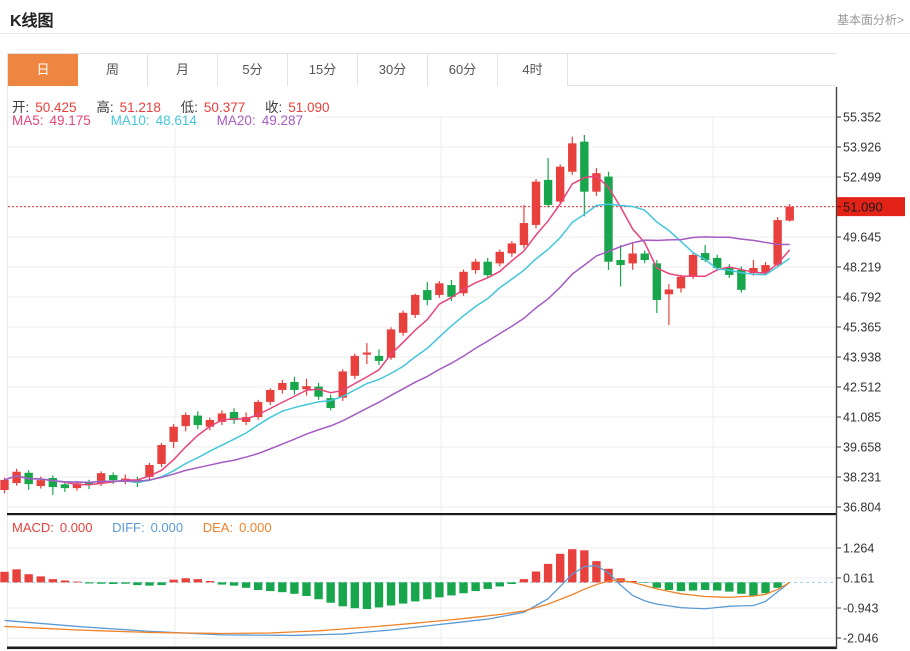  I want to click on svg-text: 51.090, so click(863, 206).